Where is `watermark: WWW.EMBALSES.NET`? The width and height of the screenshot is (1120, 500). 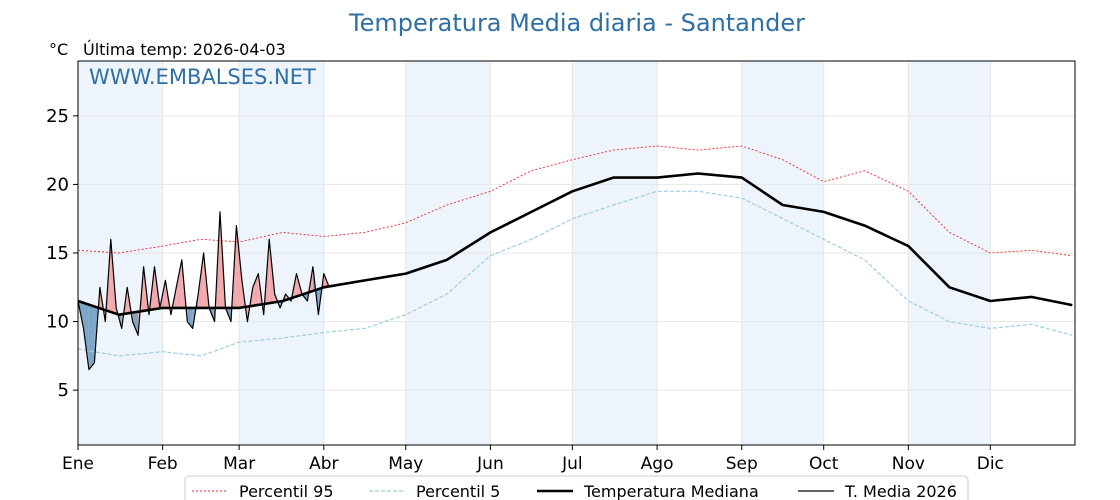 watermark: WWW.EMBALSES.NET is located at coordinates (202, 77).